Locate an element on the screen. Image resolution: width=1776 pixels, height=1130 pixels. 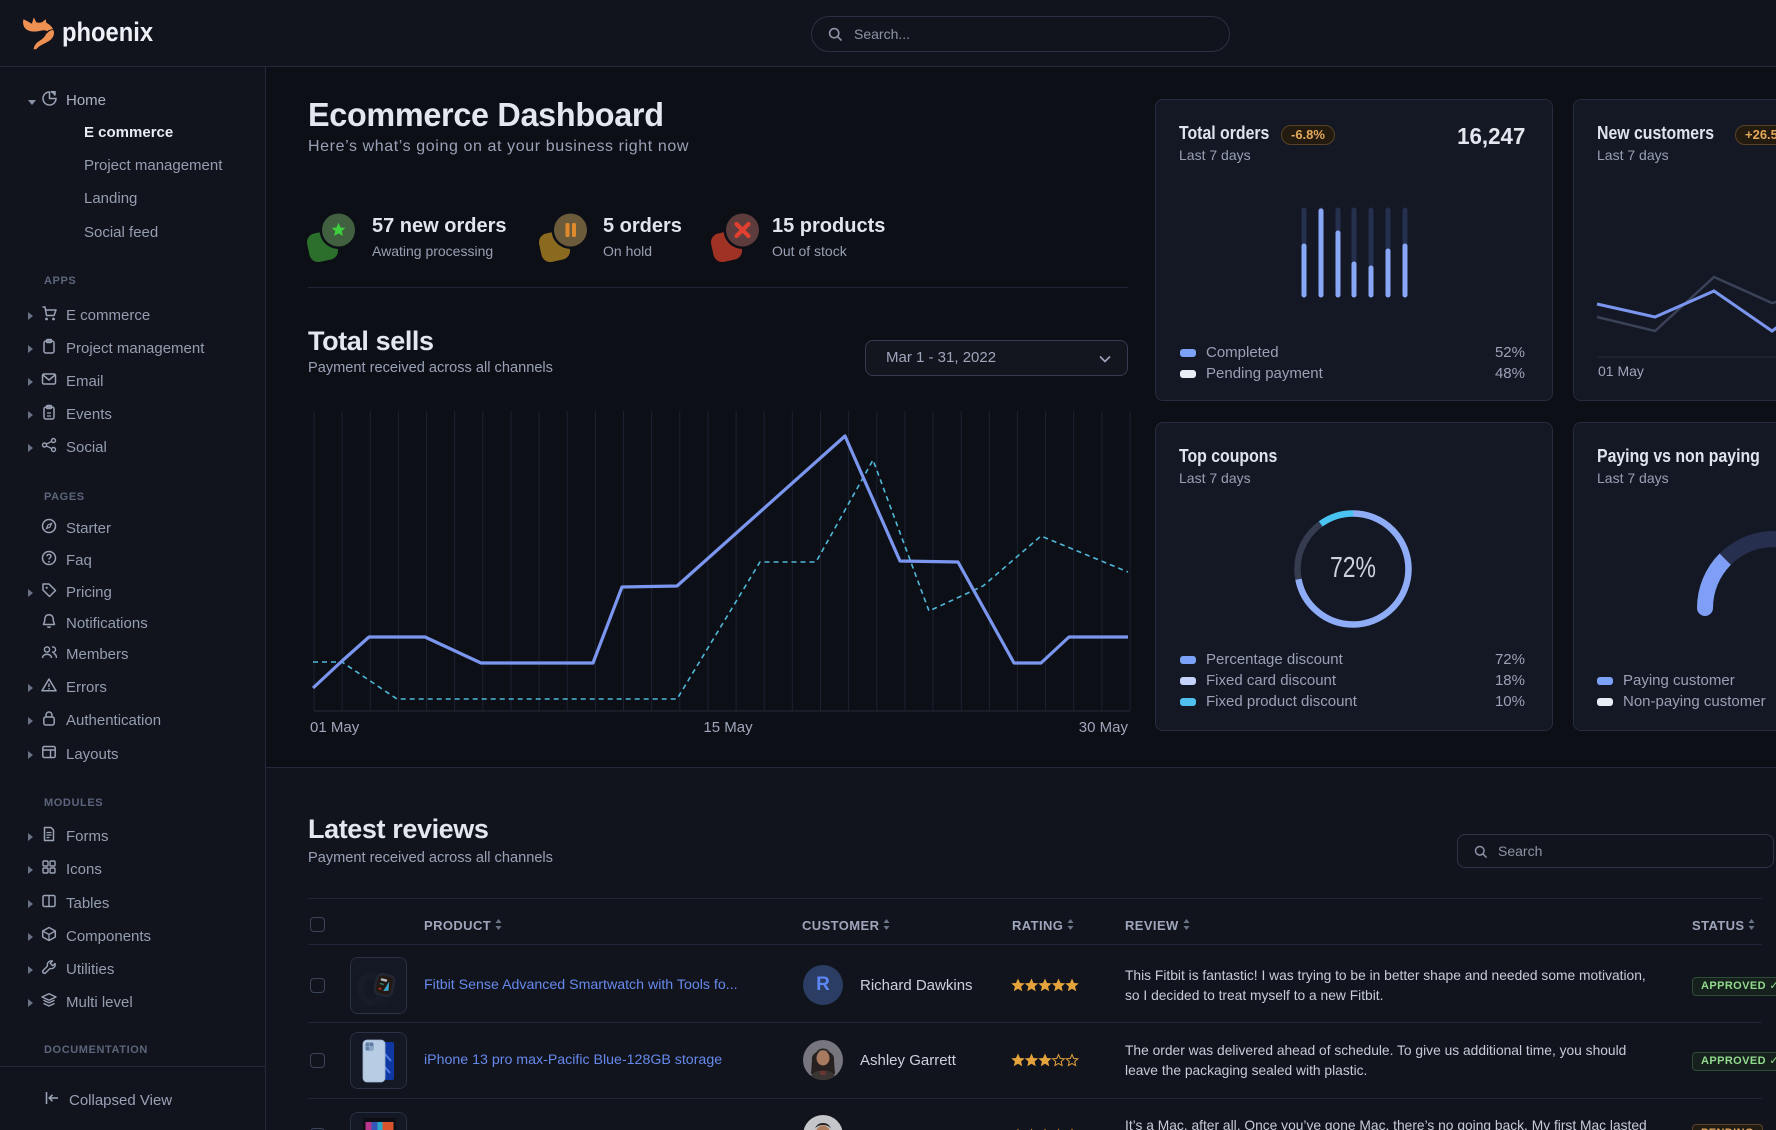
svg-text: 72% is located at coordinates (1353, 568).